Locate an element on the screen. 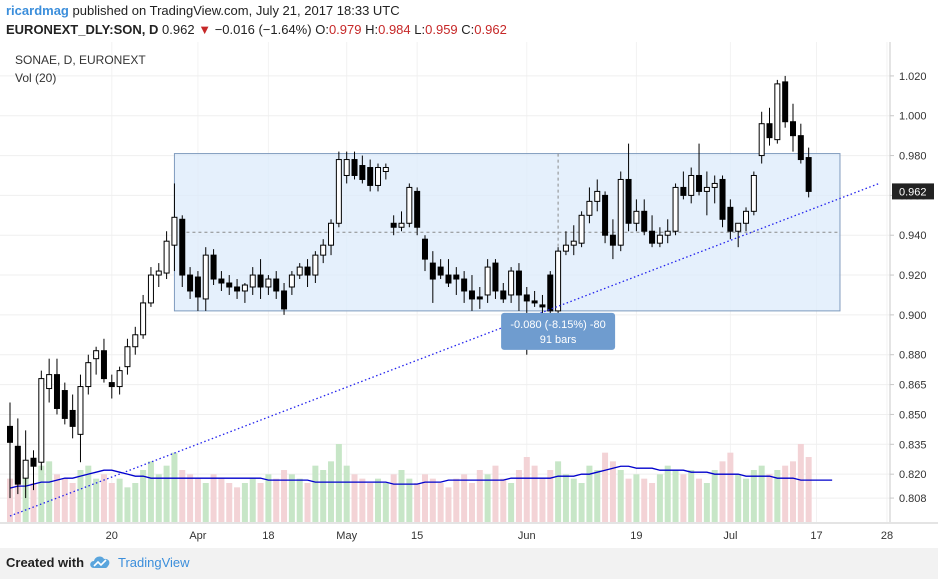 The height and width of the screenshot is (579, 938). tradingview-link: TradingView is located at coordinates (154, 562).